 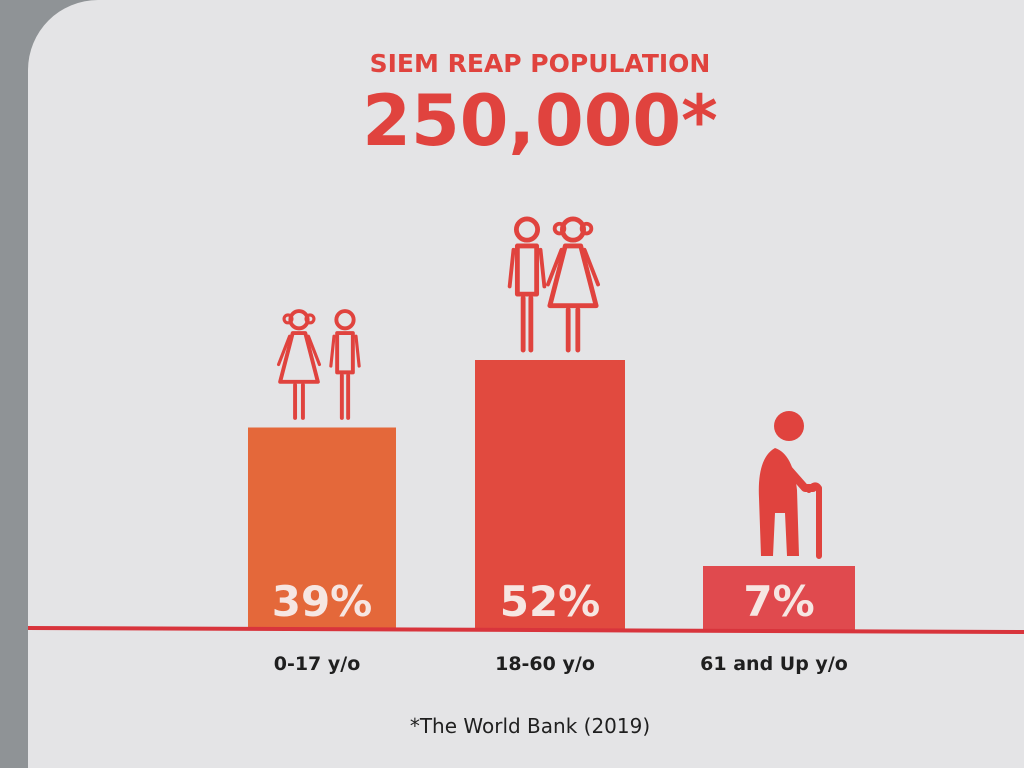 What do you see at coordinates (539, 121) in the screenshot?
I see `population-total: 250,000*` at bounding box center [539, 121].